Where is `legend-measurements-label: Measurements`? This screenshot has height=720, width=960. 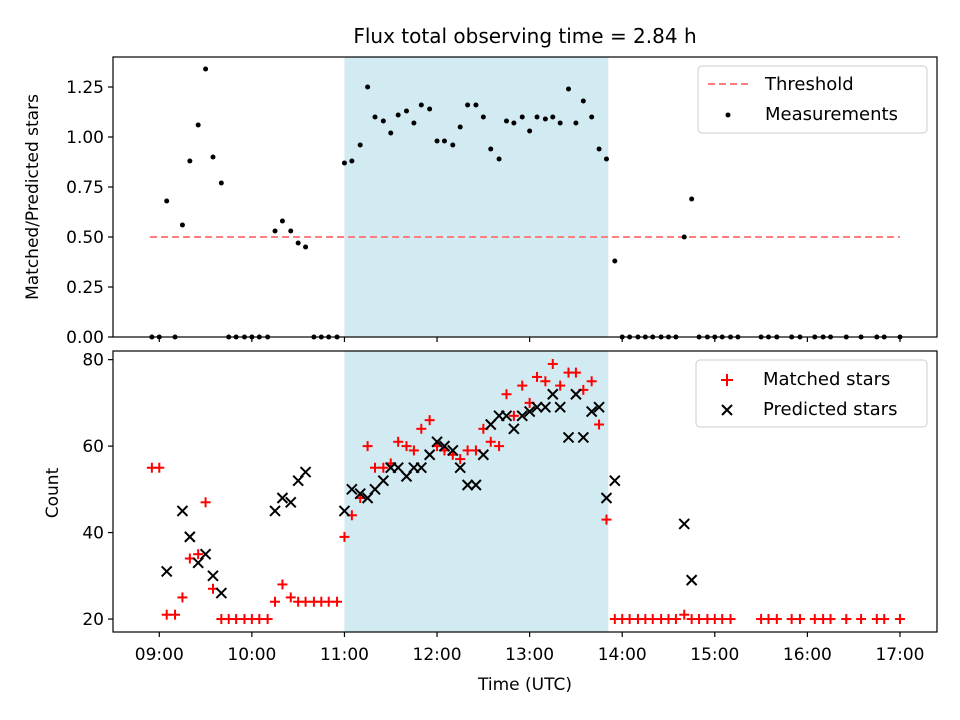 legend-measurements-label: Measurements is located at coordinates (831, 114).